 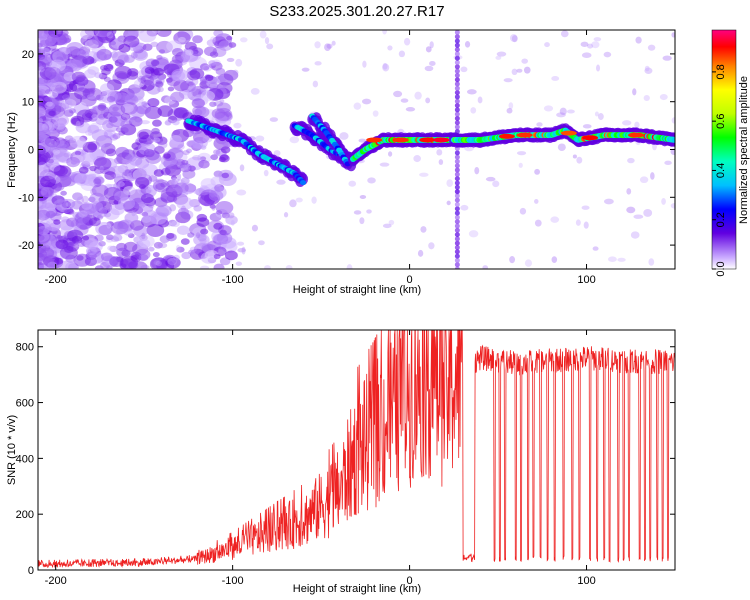 I want to click on y-tick-label: 0, so click(x=31, y=571).